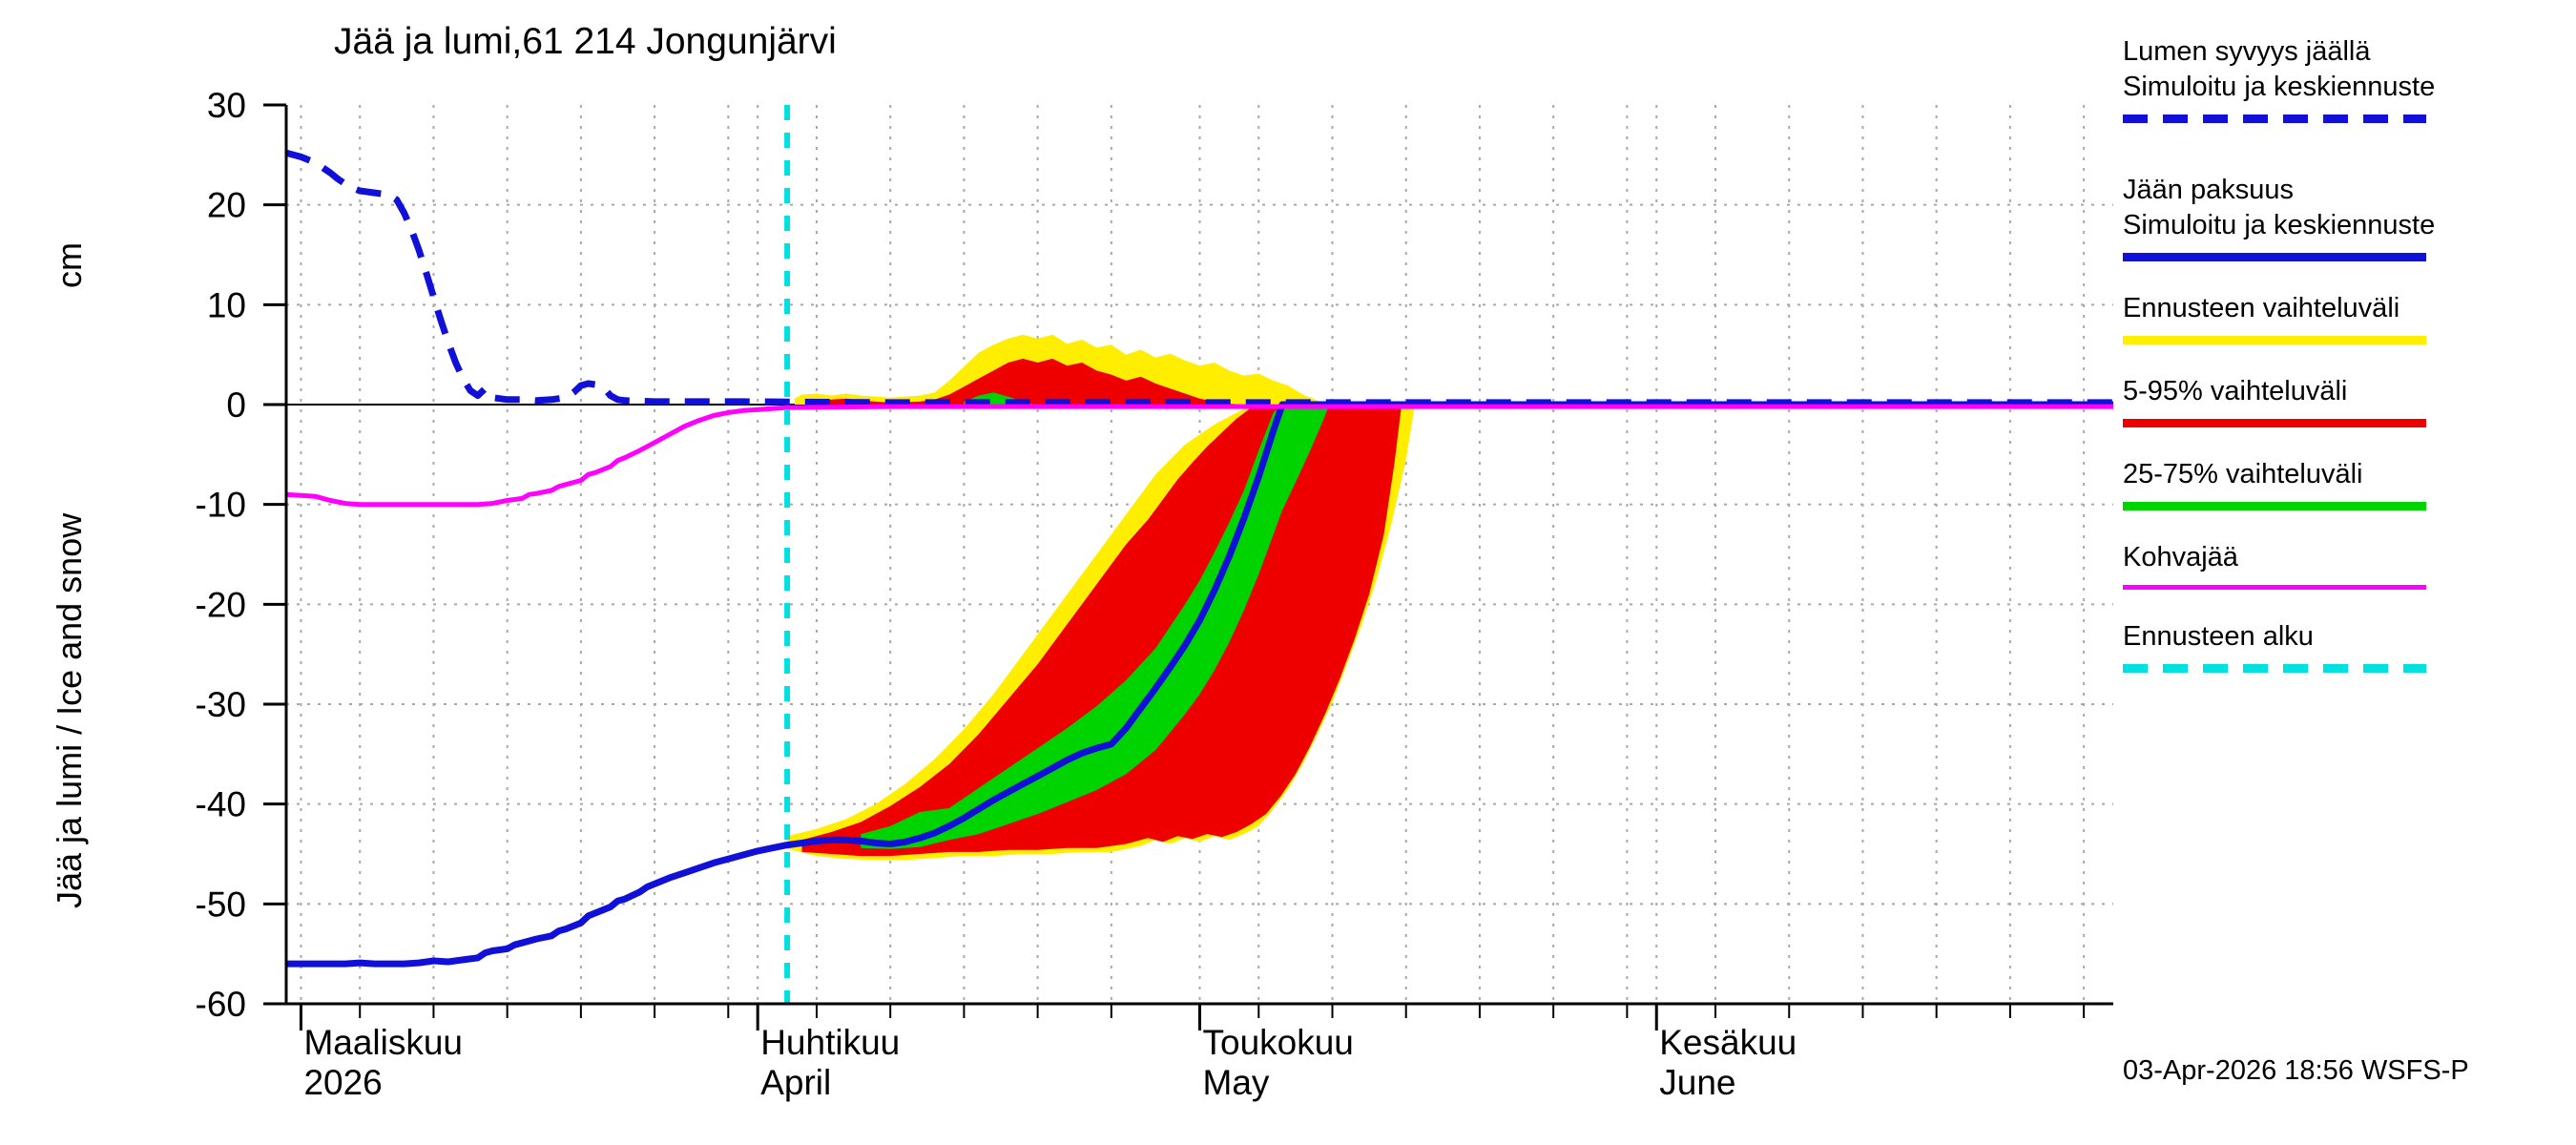 Image resolution: width=2576 pixels, height=1145 pixels. What do you see at coordinates (1697, 1082) in the screenshot?
I see `svg-text: June` at bounding box center [1697, 1082].